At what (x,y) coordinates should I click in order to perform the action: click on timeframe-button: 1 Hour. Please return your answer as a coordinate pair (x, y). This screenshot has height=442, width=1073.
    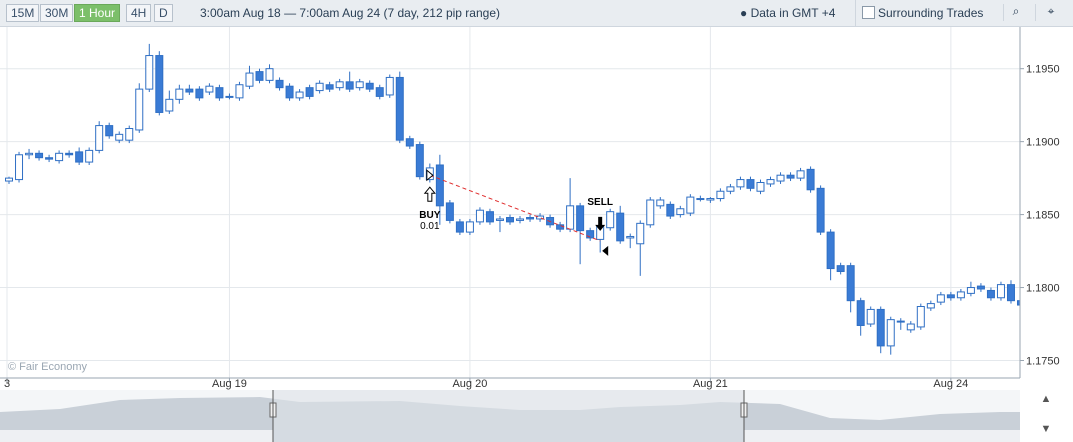
    Looking at the image, I should click on (97, 13).